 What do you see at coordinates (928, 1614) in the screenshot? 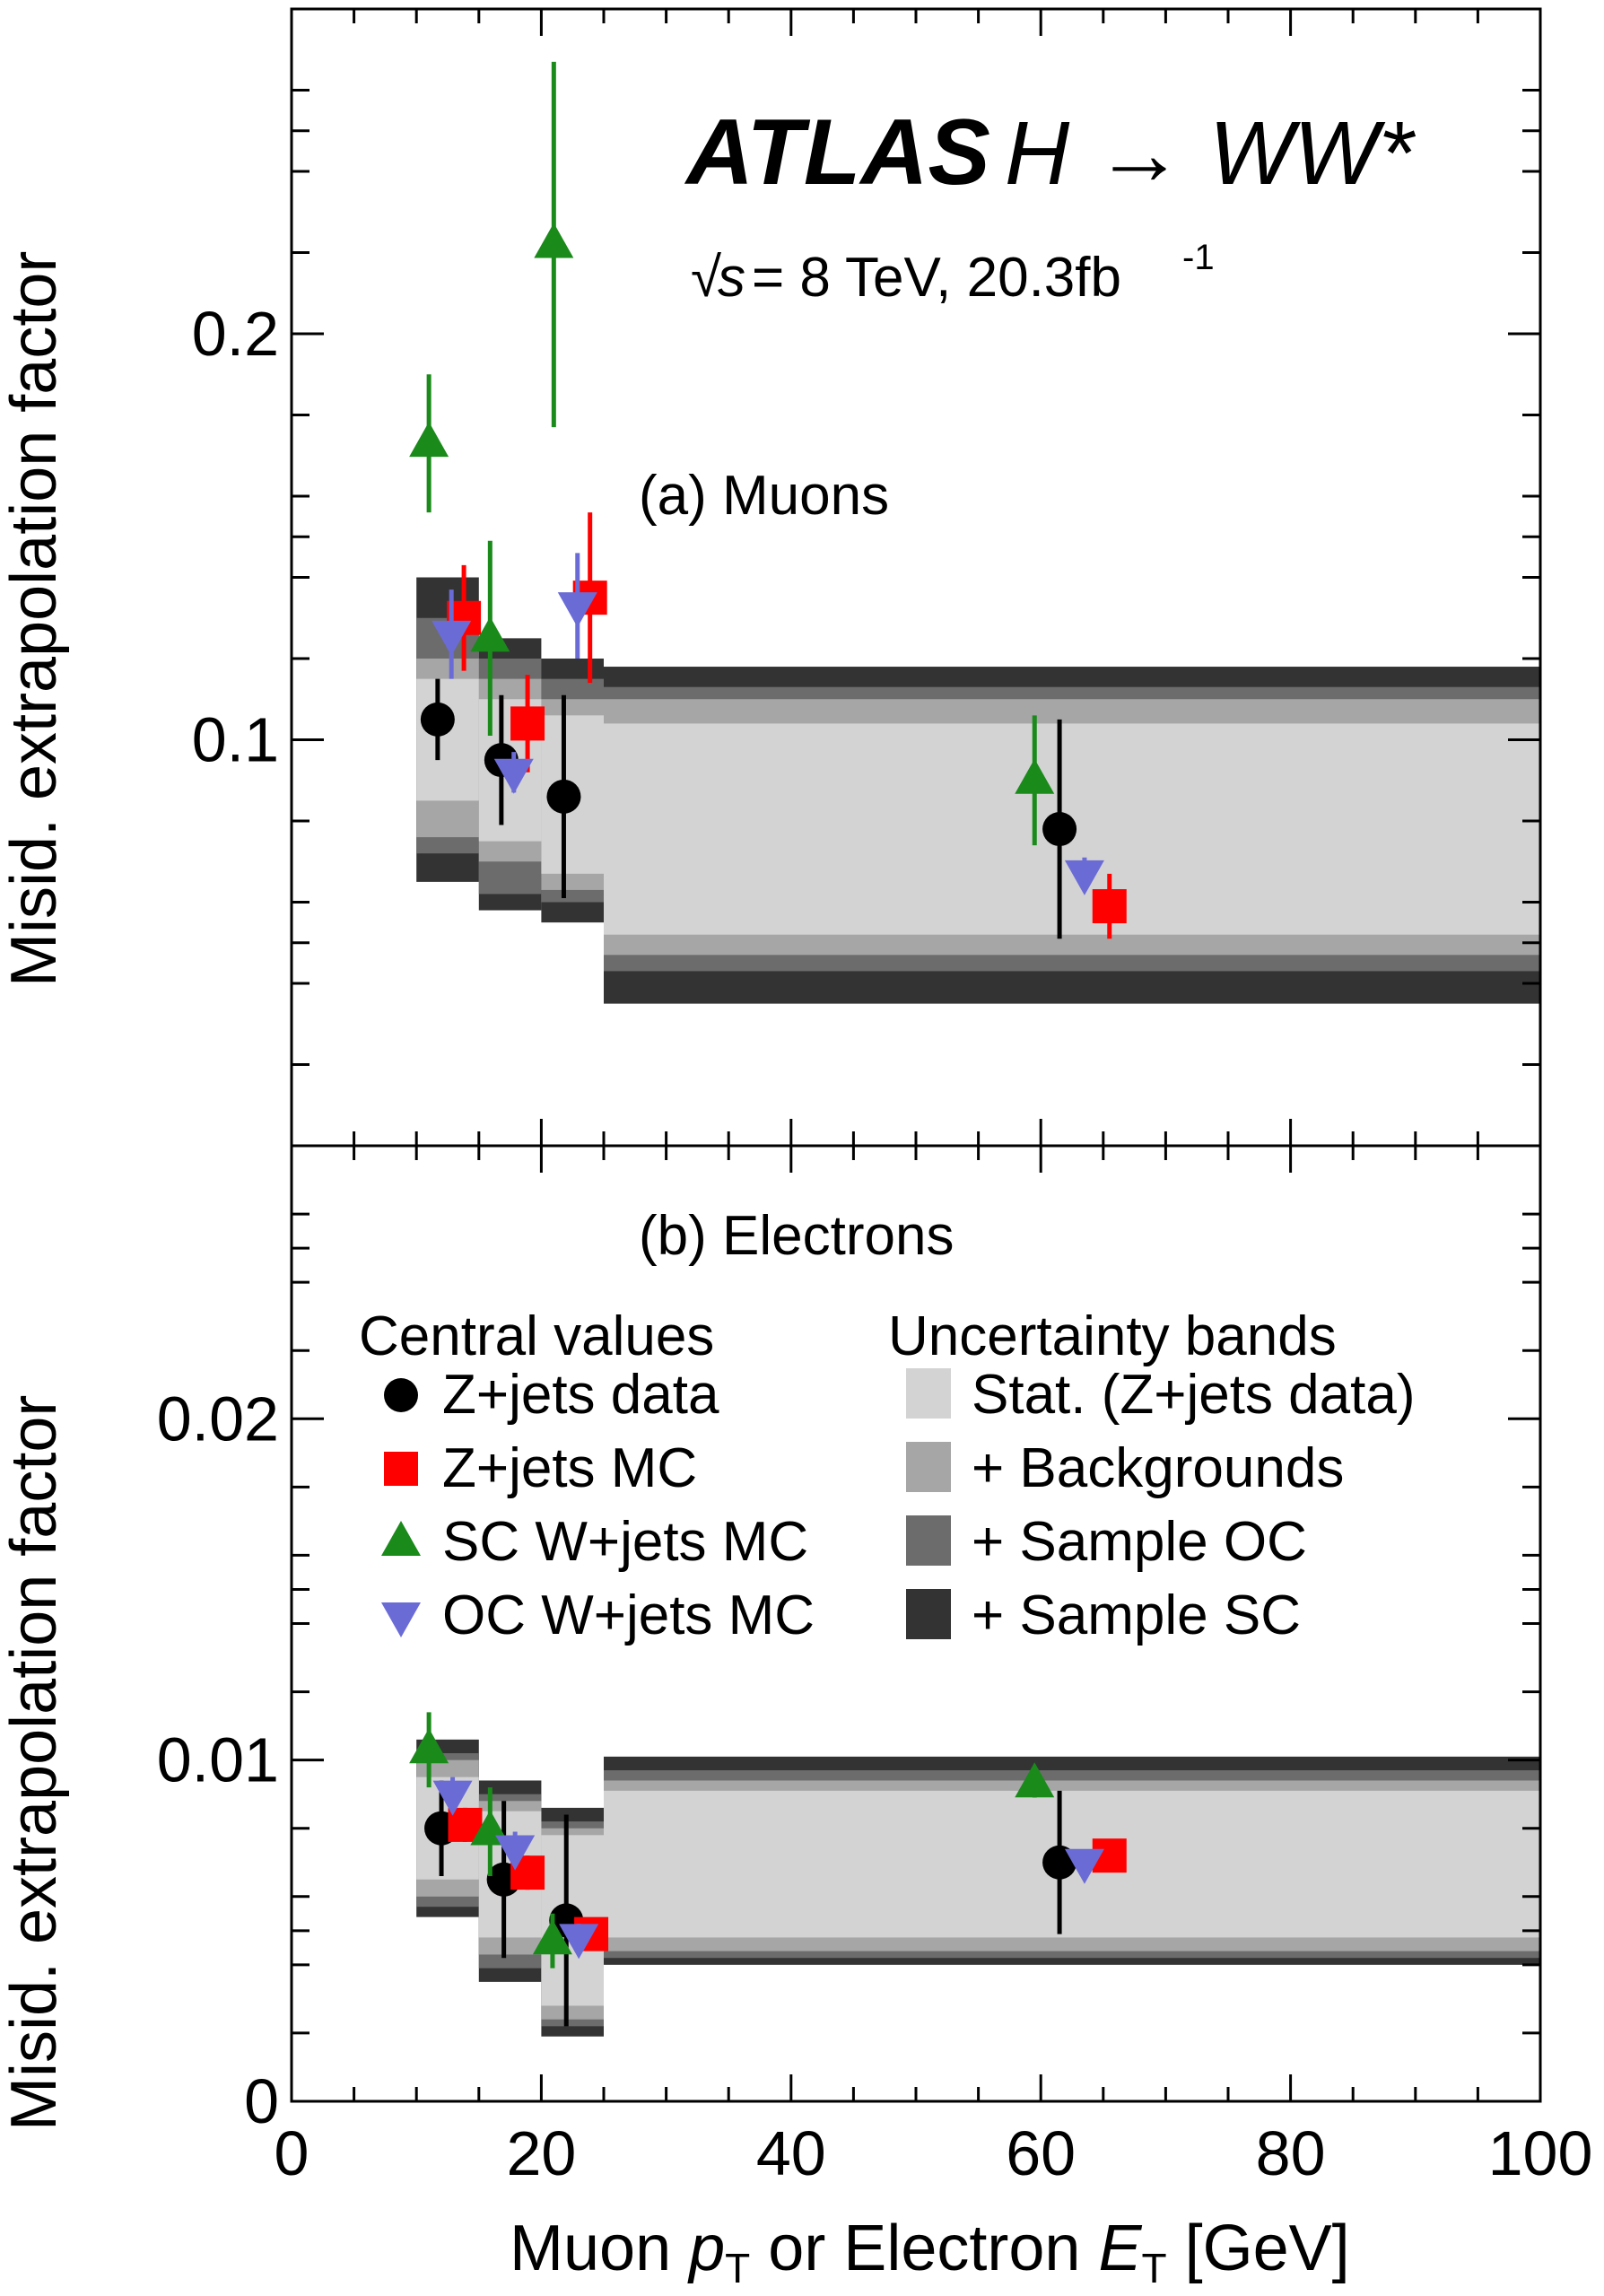
I see `legend-swatch-sc` at bounding box center [928, 1614].